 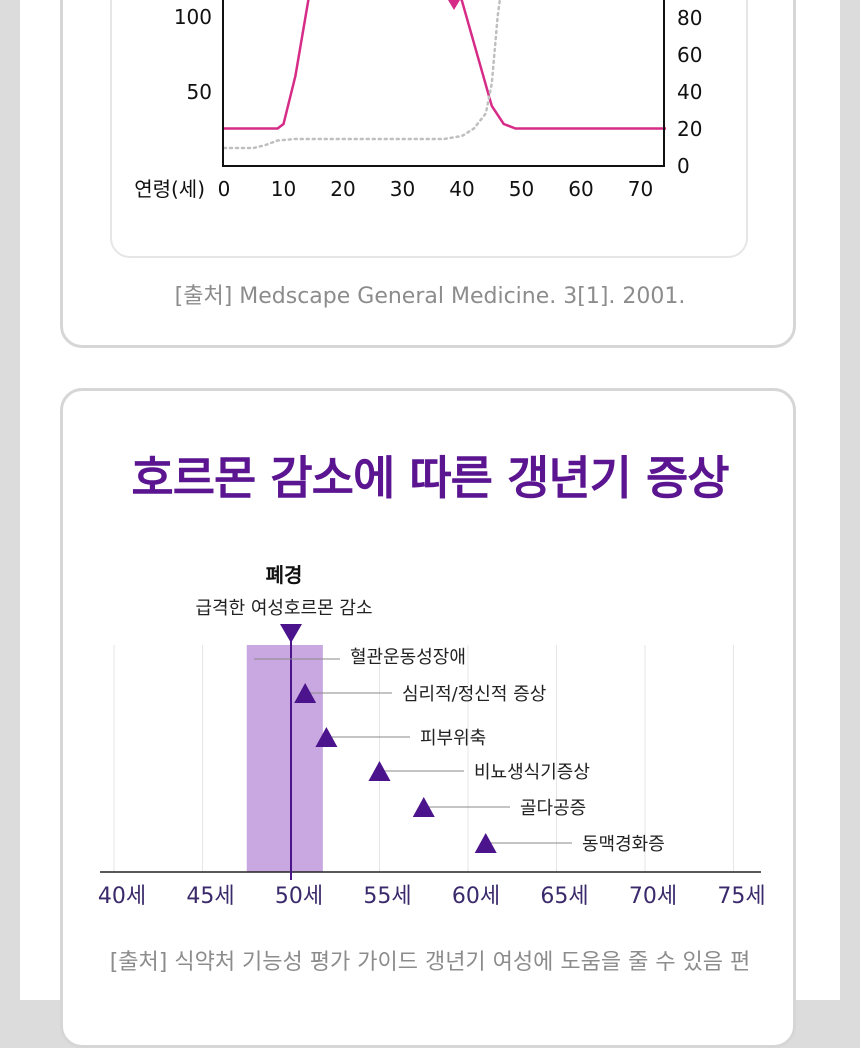 What do you see at coordinates (408, 657) in the screenshot?
I see `symptom-label: 혈관운동성장애` at bounding box center [408, 657].